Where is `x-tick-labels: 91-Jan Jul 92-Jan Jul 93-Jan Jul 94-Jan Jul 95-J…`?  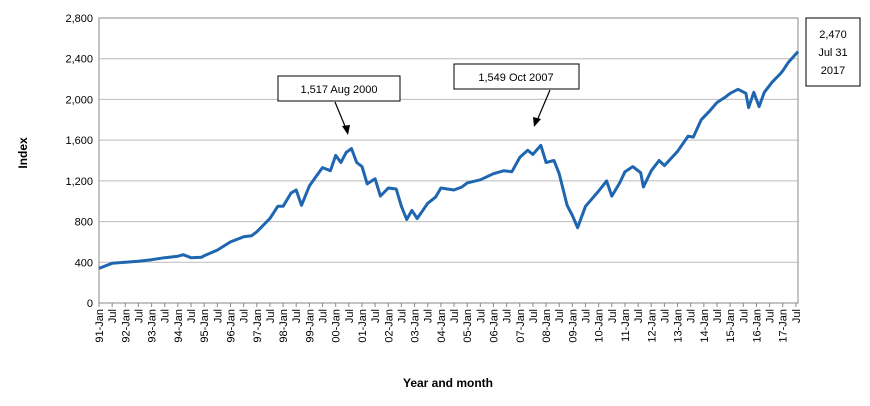
x-tick-labels: 91-Jan Jul 92-Jan Jul 93-Jan Jul 94-Jan Jul 95-J… is located at coordinates (448, 323).